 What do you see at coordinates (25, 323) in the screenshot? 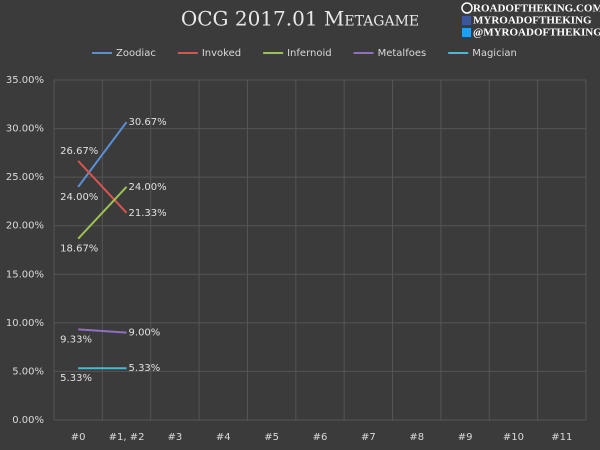
I see `y-tick-label: 10.00%` at bounding box center [25, 323].